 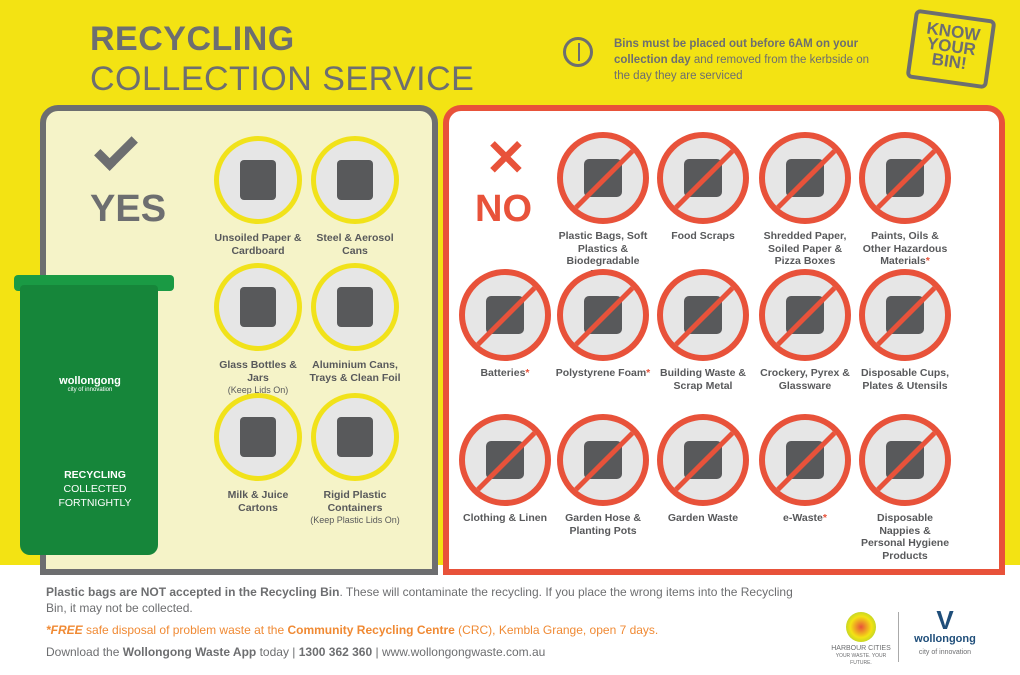 What do you see at coordinates (506, 158) in the screenshot?
I see `cross-icon: ✕` at bounding box center [506, 158].